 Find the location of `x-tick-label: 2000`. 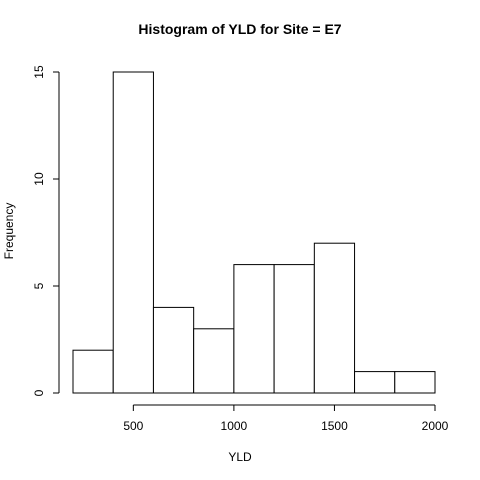

x-tick-label: 2000 is located at coordinates (435, 426).